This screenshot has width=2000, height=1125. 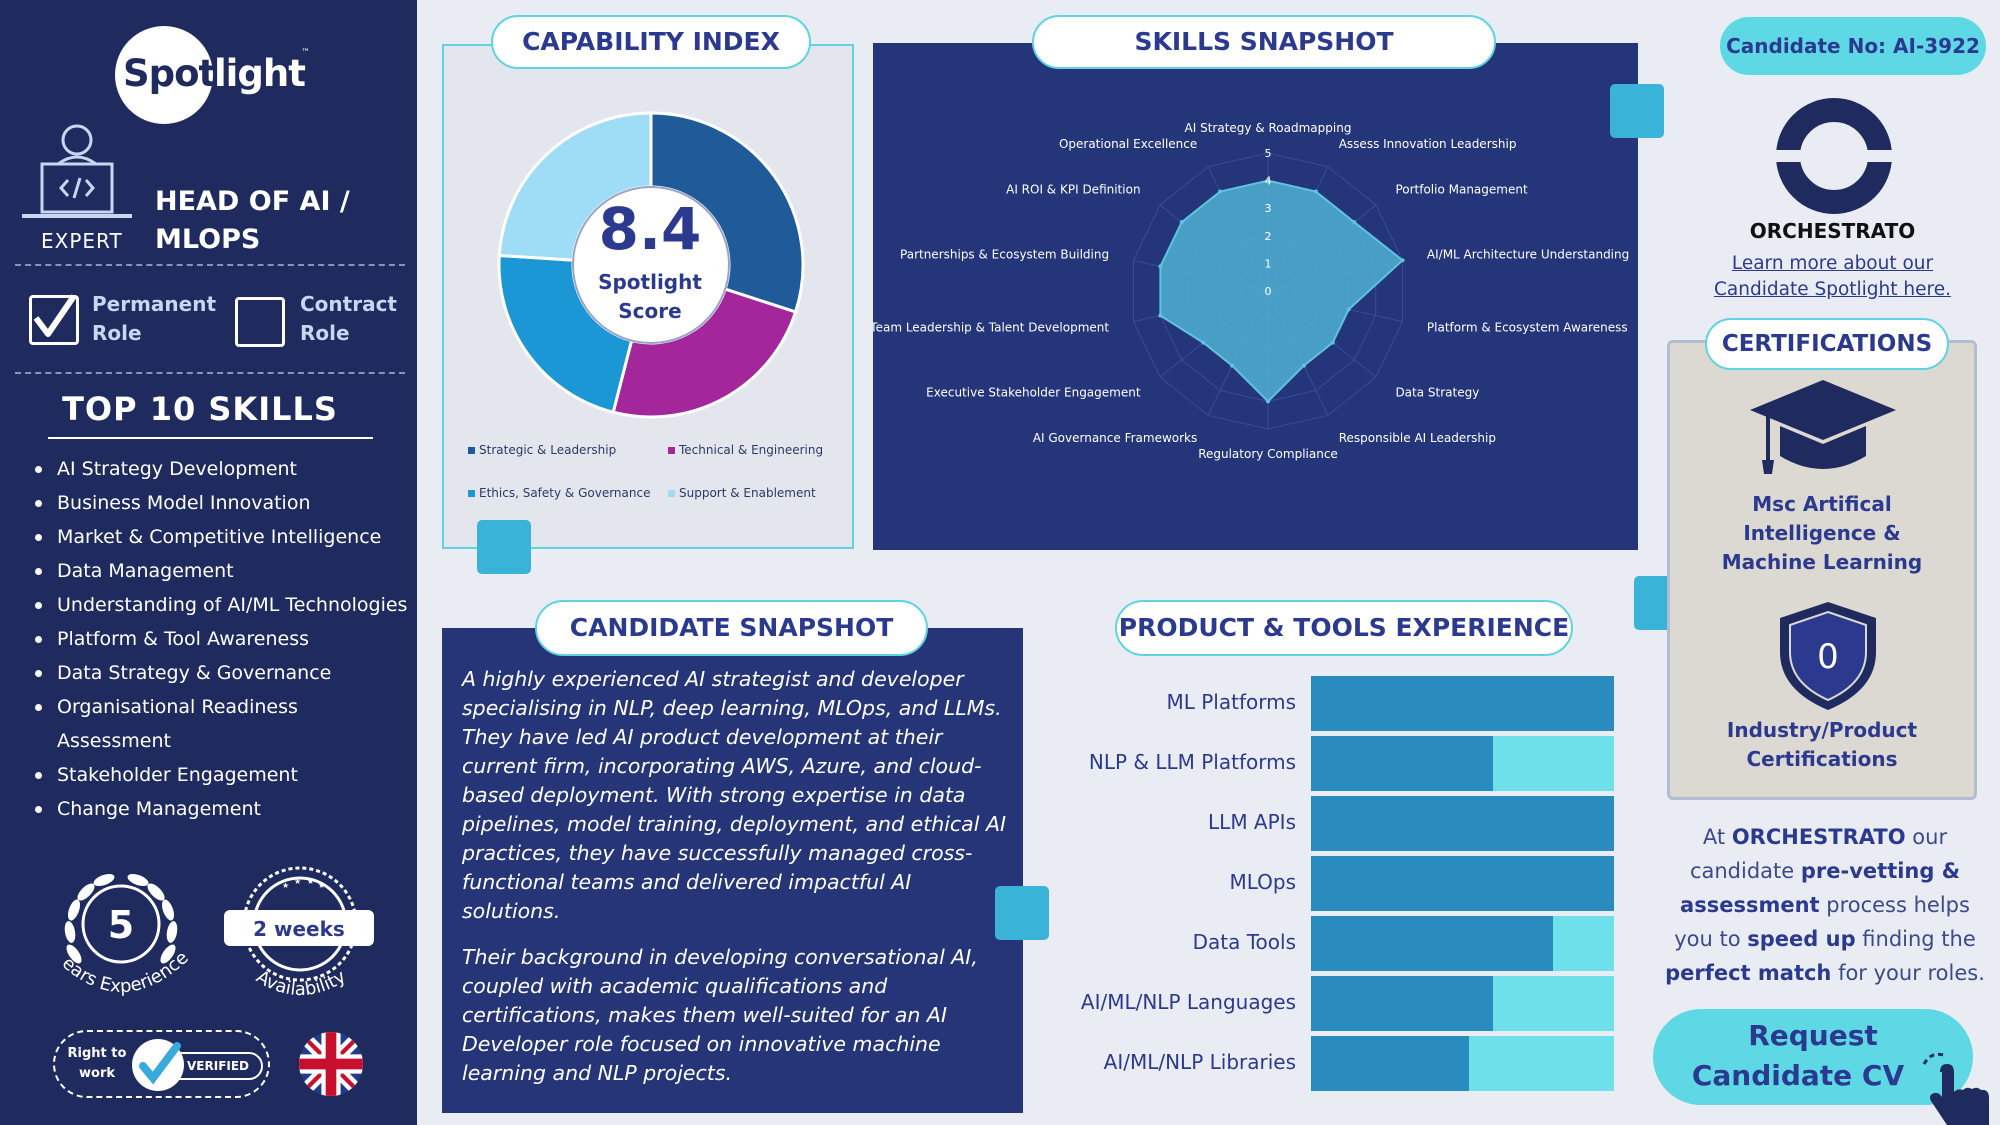 What do you see at coordinates (1813, 1057) in the screenshot?
I see `request-cv-button: Request Candidate CV` at bounding box center [1813, 1057].